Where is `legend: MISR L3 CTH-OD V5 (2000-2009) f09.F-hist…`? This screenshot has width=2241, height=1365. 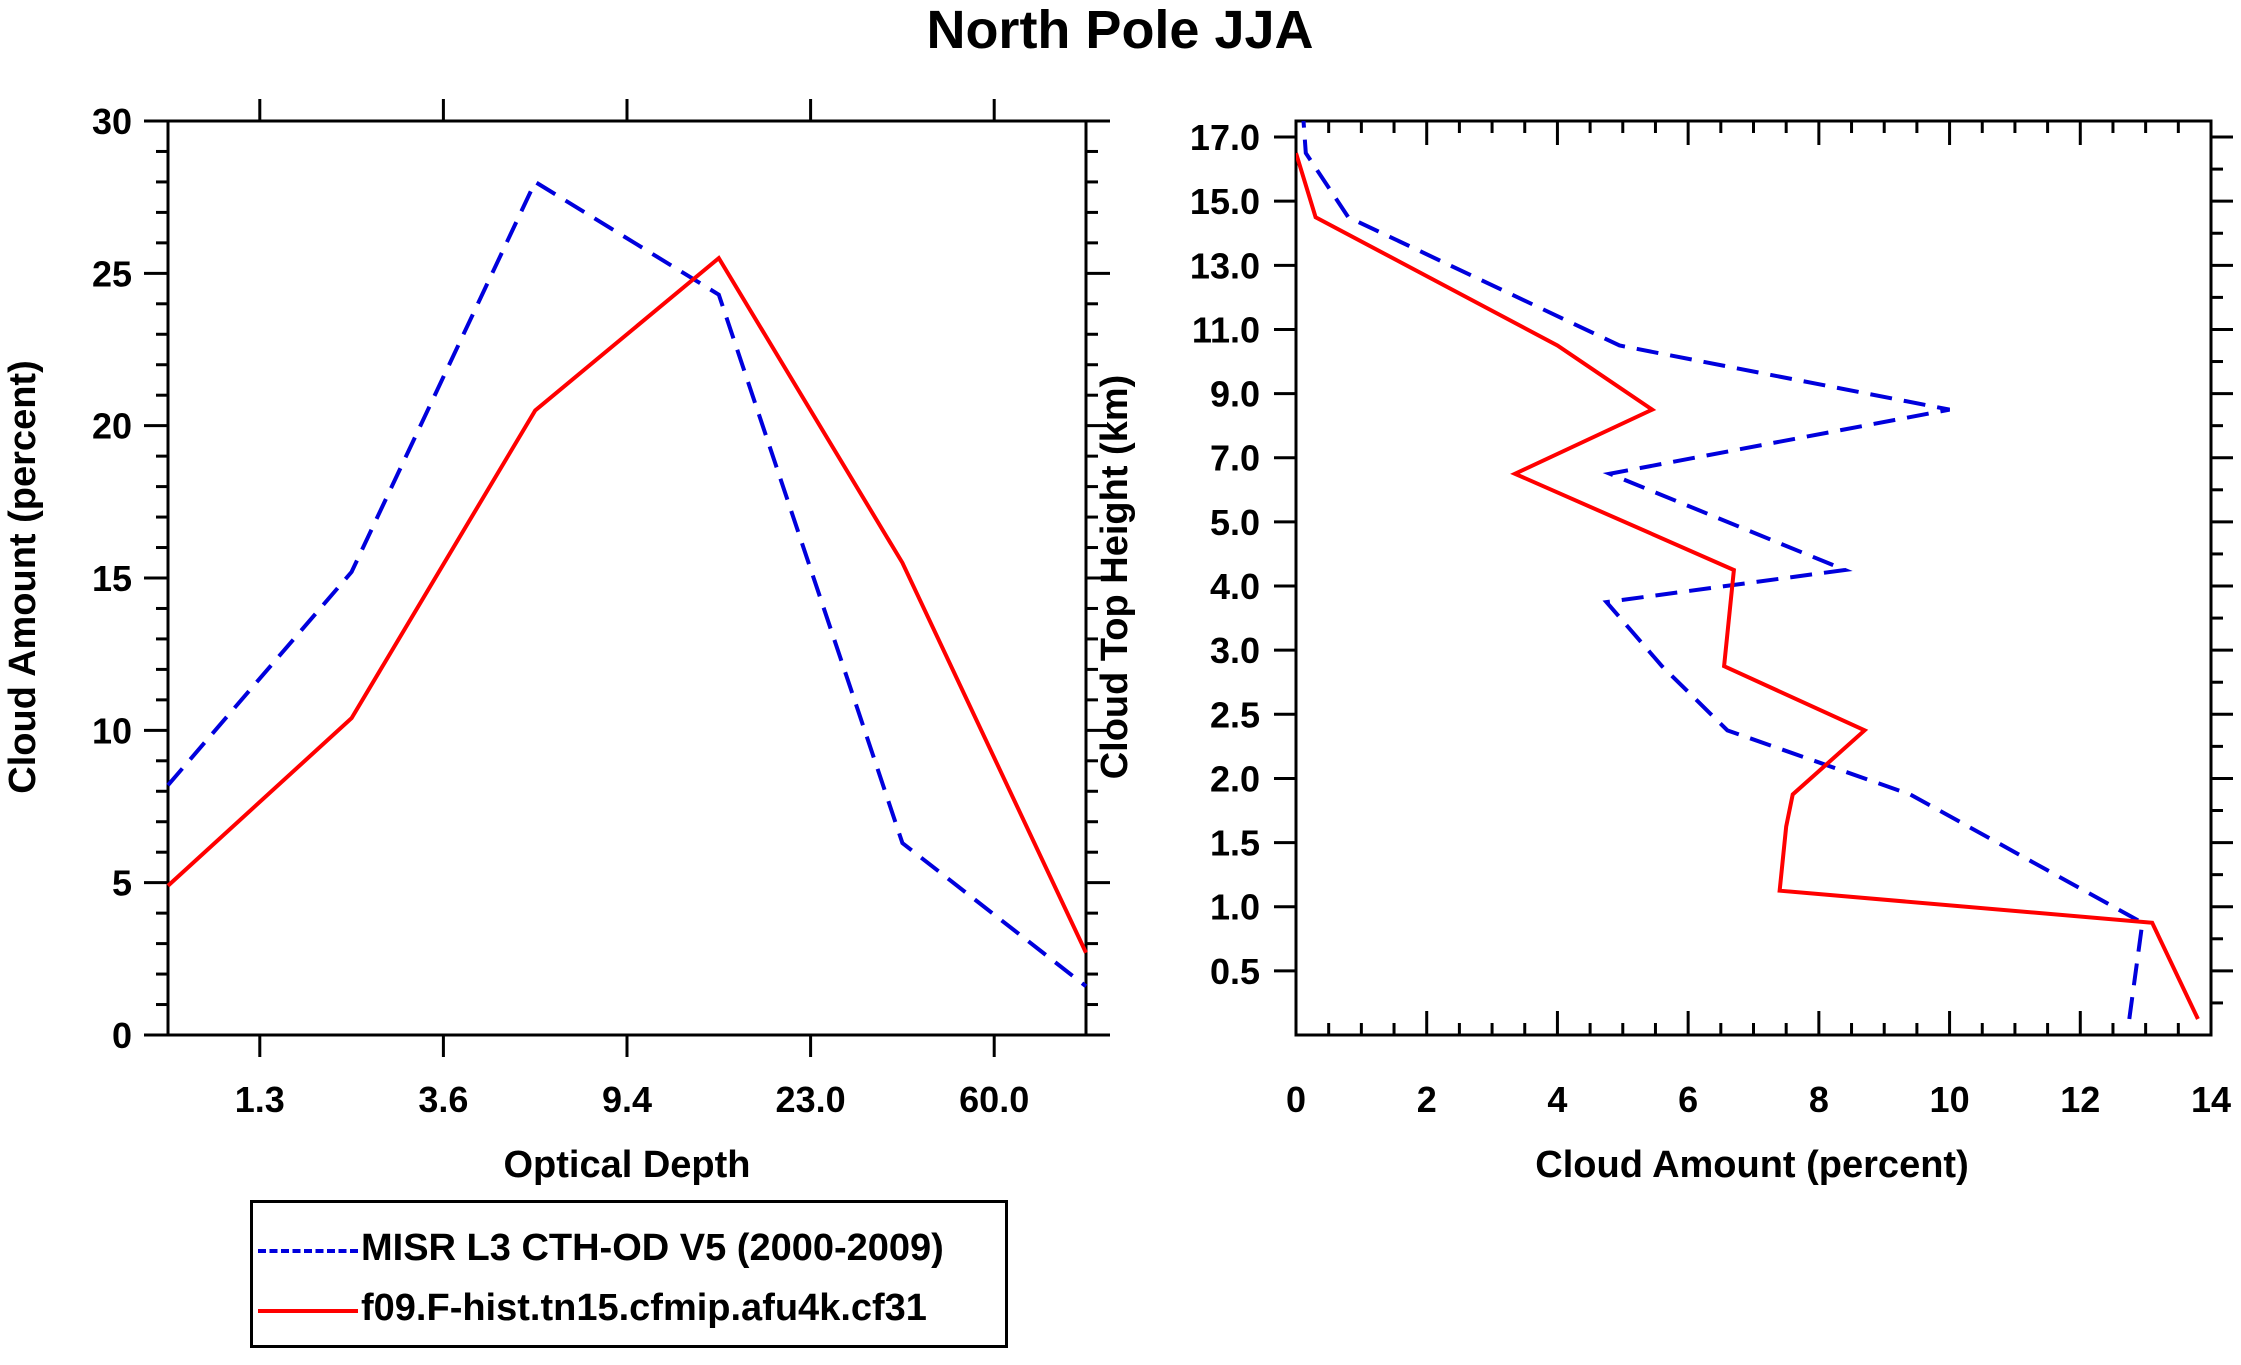
legend: MISR L3 CTH-OD V5 (2000-2009) f09.F-hist… is located at coordinates (629, 1274).